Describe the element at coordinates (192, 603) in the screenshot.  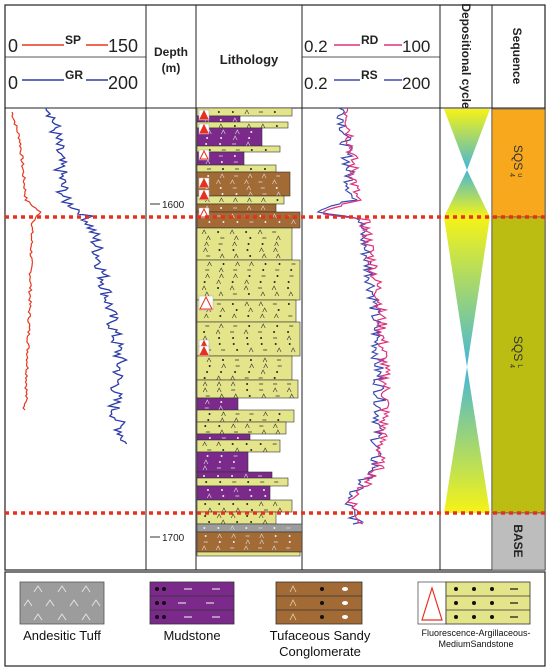
I see `legend-swatch-mudstone` at that location.